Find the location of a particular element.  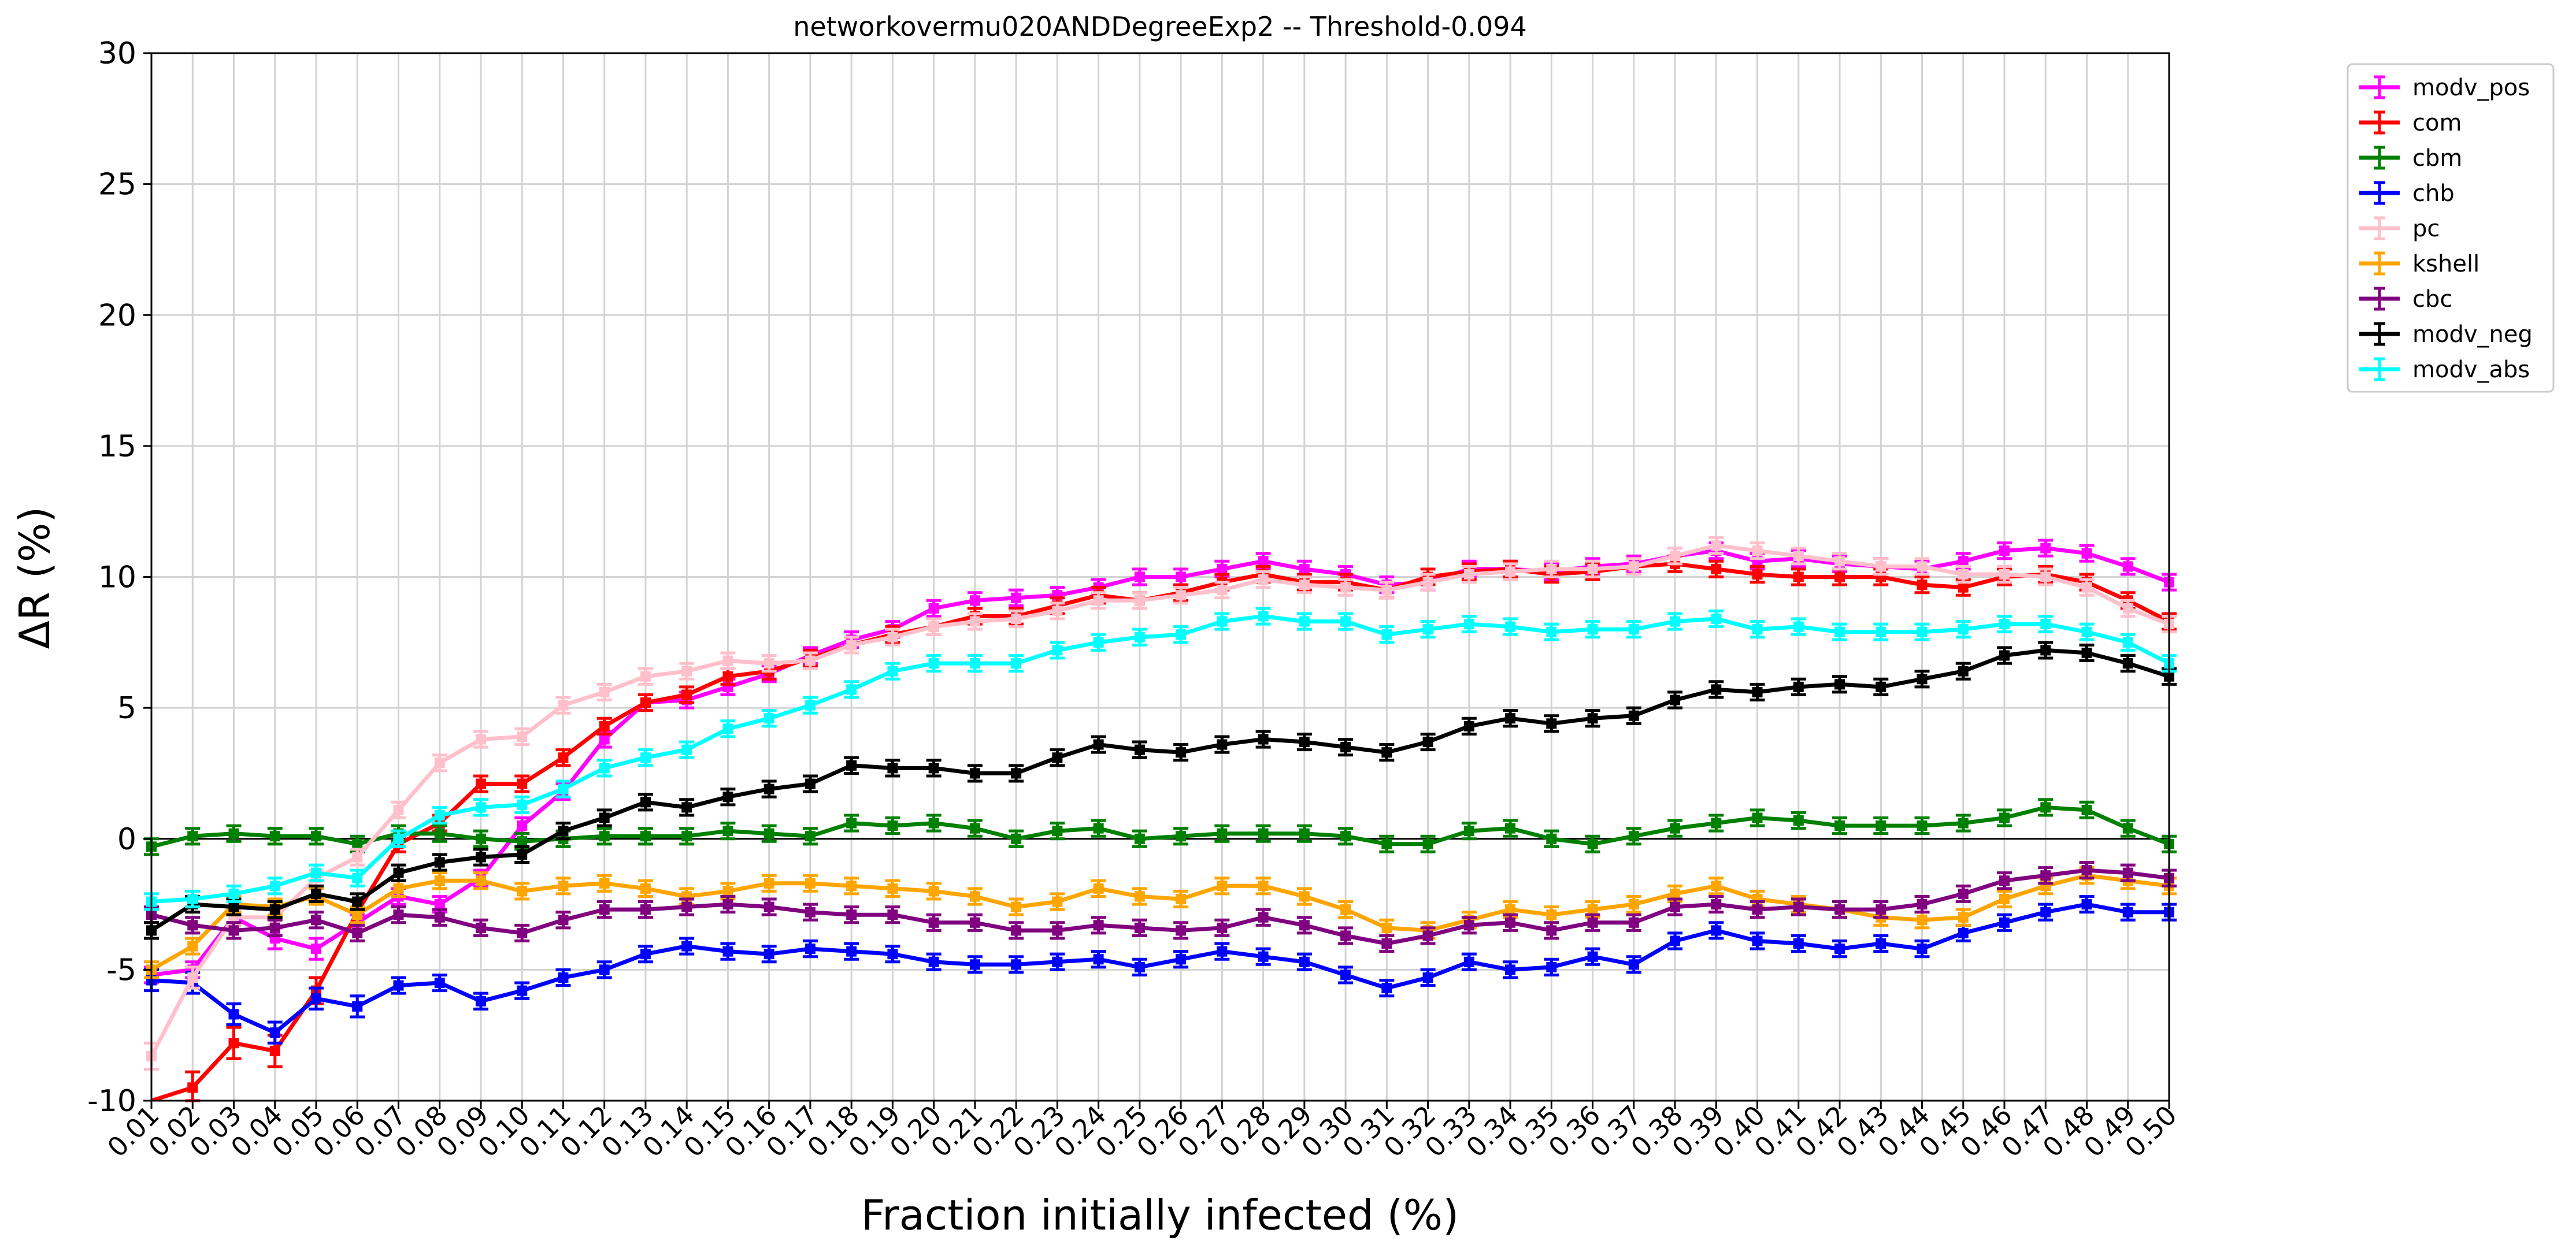

legend-item-chb: chb is located at coordinates (2407, 193).